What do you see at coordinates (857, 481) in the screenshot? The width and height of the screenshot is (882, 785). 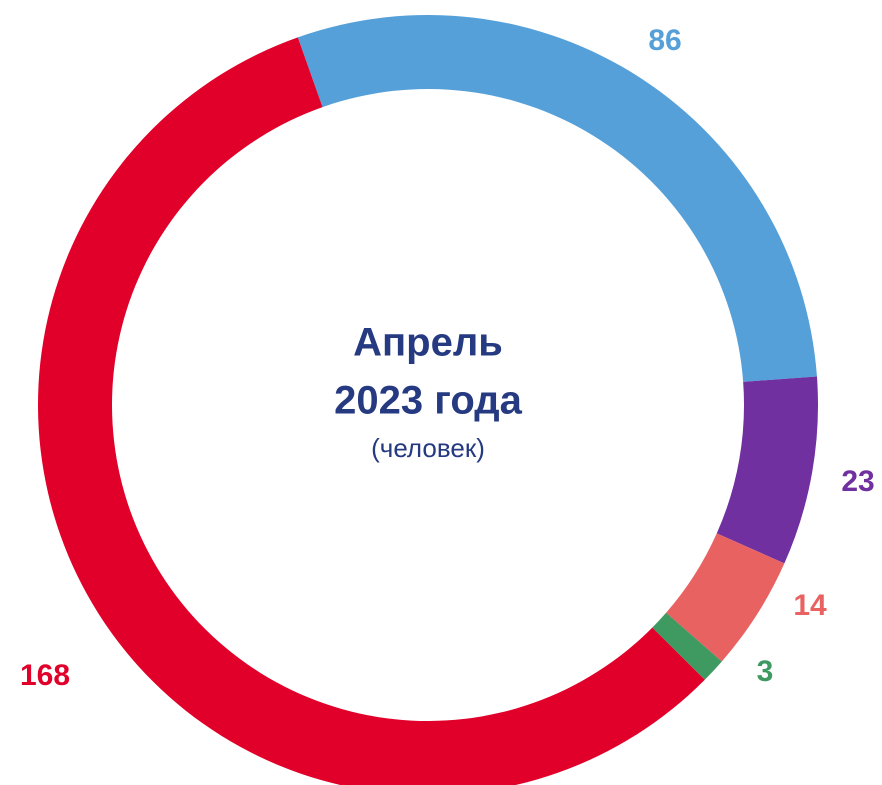 I see `data-label: 23` at bounding box center [857, 481].